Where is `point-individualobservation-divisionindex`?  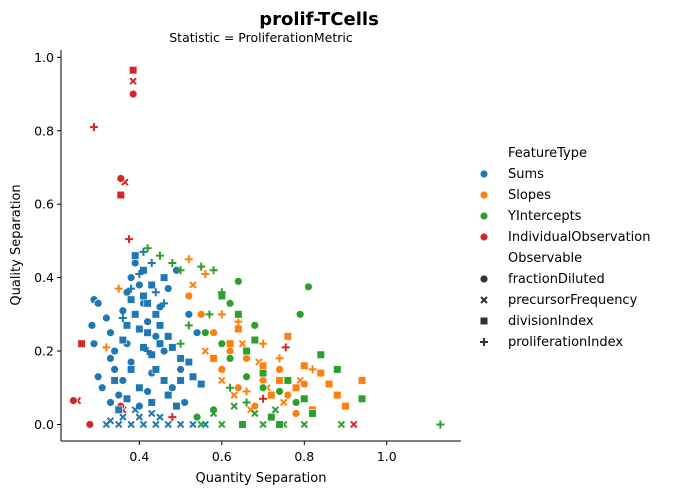
point-individualobservation-divisionindex is located at coordinates (120, 195).